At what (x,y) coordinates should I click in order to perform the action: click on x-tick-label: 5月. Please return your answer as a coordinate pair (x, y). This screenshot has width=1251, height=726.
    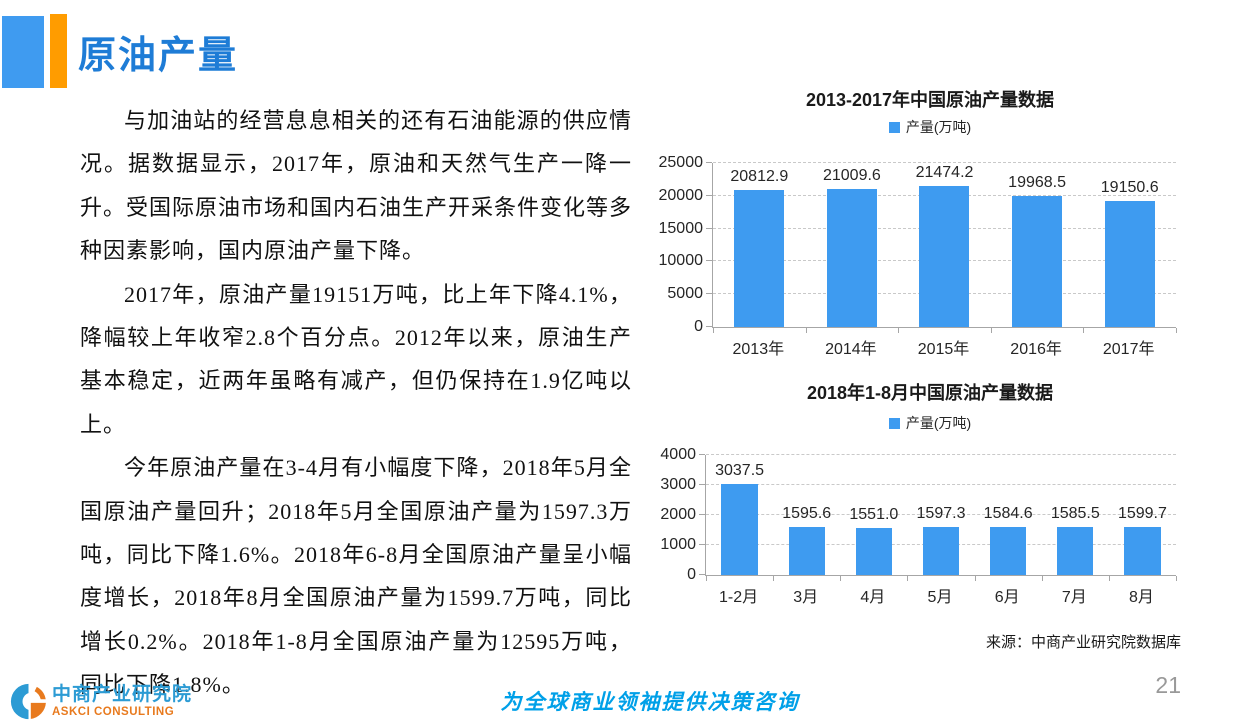
    Looking at the image, I should click on (940, 597).